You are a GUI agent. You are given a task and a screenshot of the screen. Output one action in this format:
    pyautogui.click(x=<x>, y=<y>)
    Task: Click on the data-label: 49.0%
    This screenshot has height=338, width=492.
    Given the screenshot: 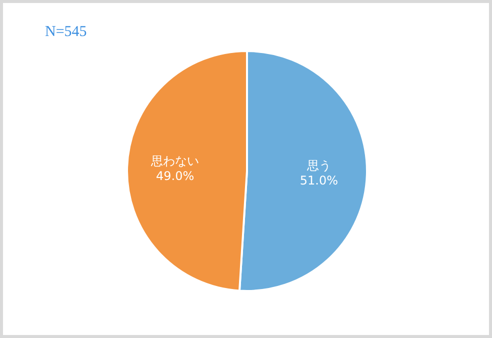 What is the action you would take?
    pyautogui.click(x=175, y=175)
    